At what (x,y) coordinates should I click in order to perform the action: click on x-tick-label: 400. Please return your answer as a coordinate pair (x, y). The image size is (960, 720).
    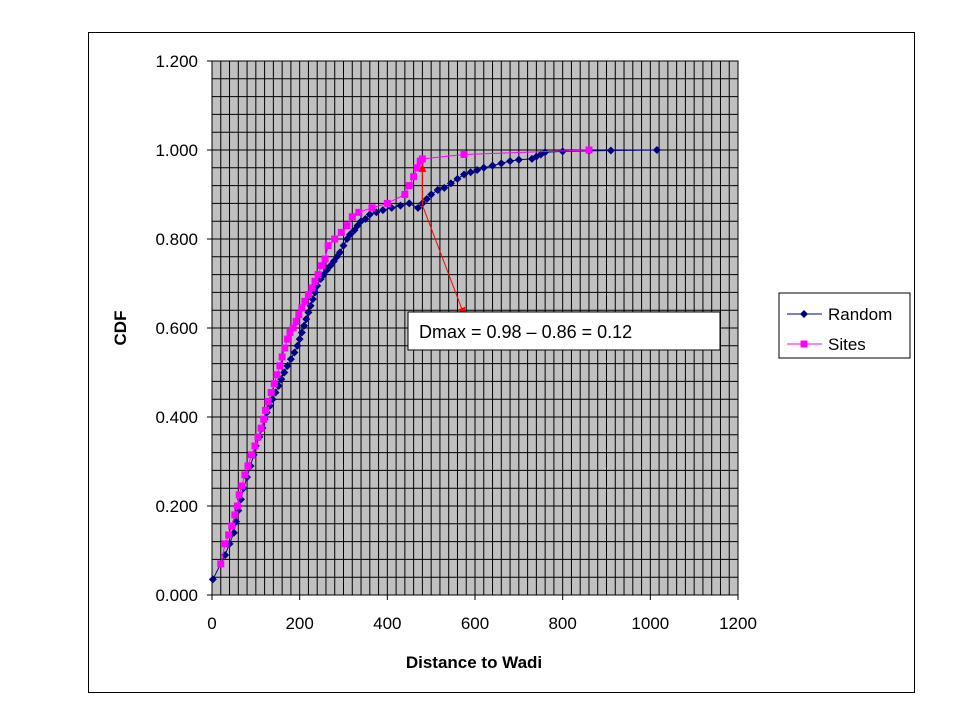
    Looking at the image, I should click on (387, 623).